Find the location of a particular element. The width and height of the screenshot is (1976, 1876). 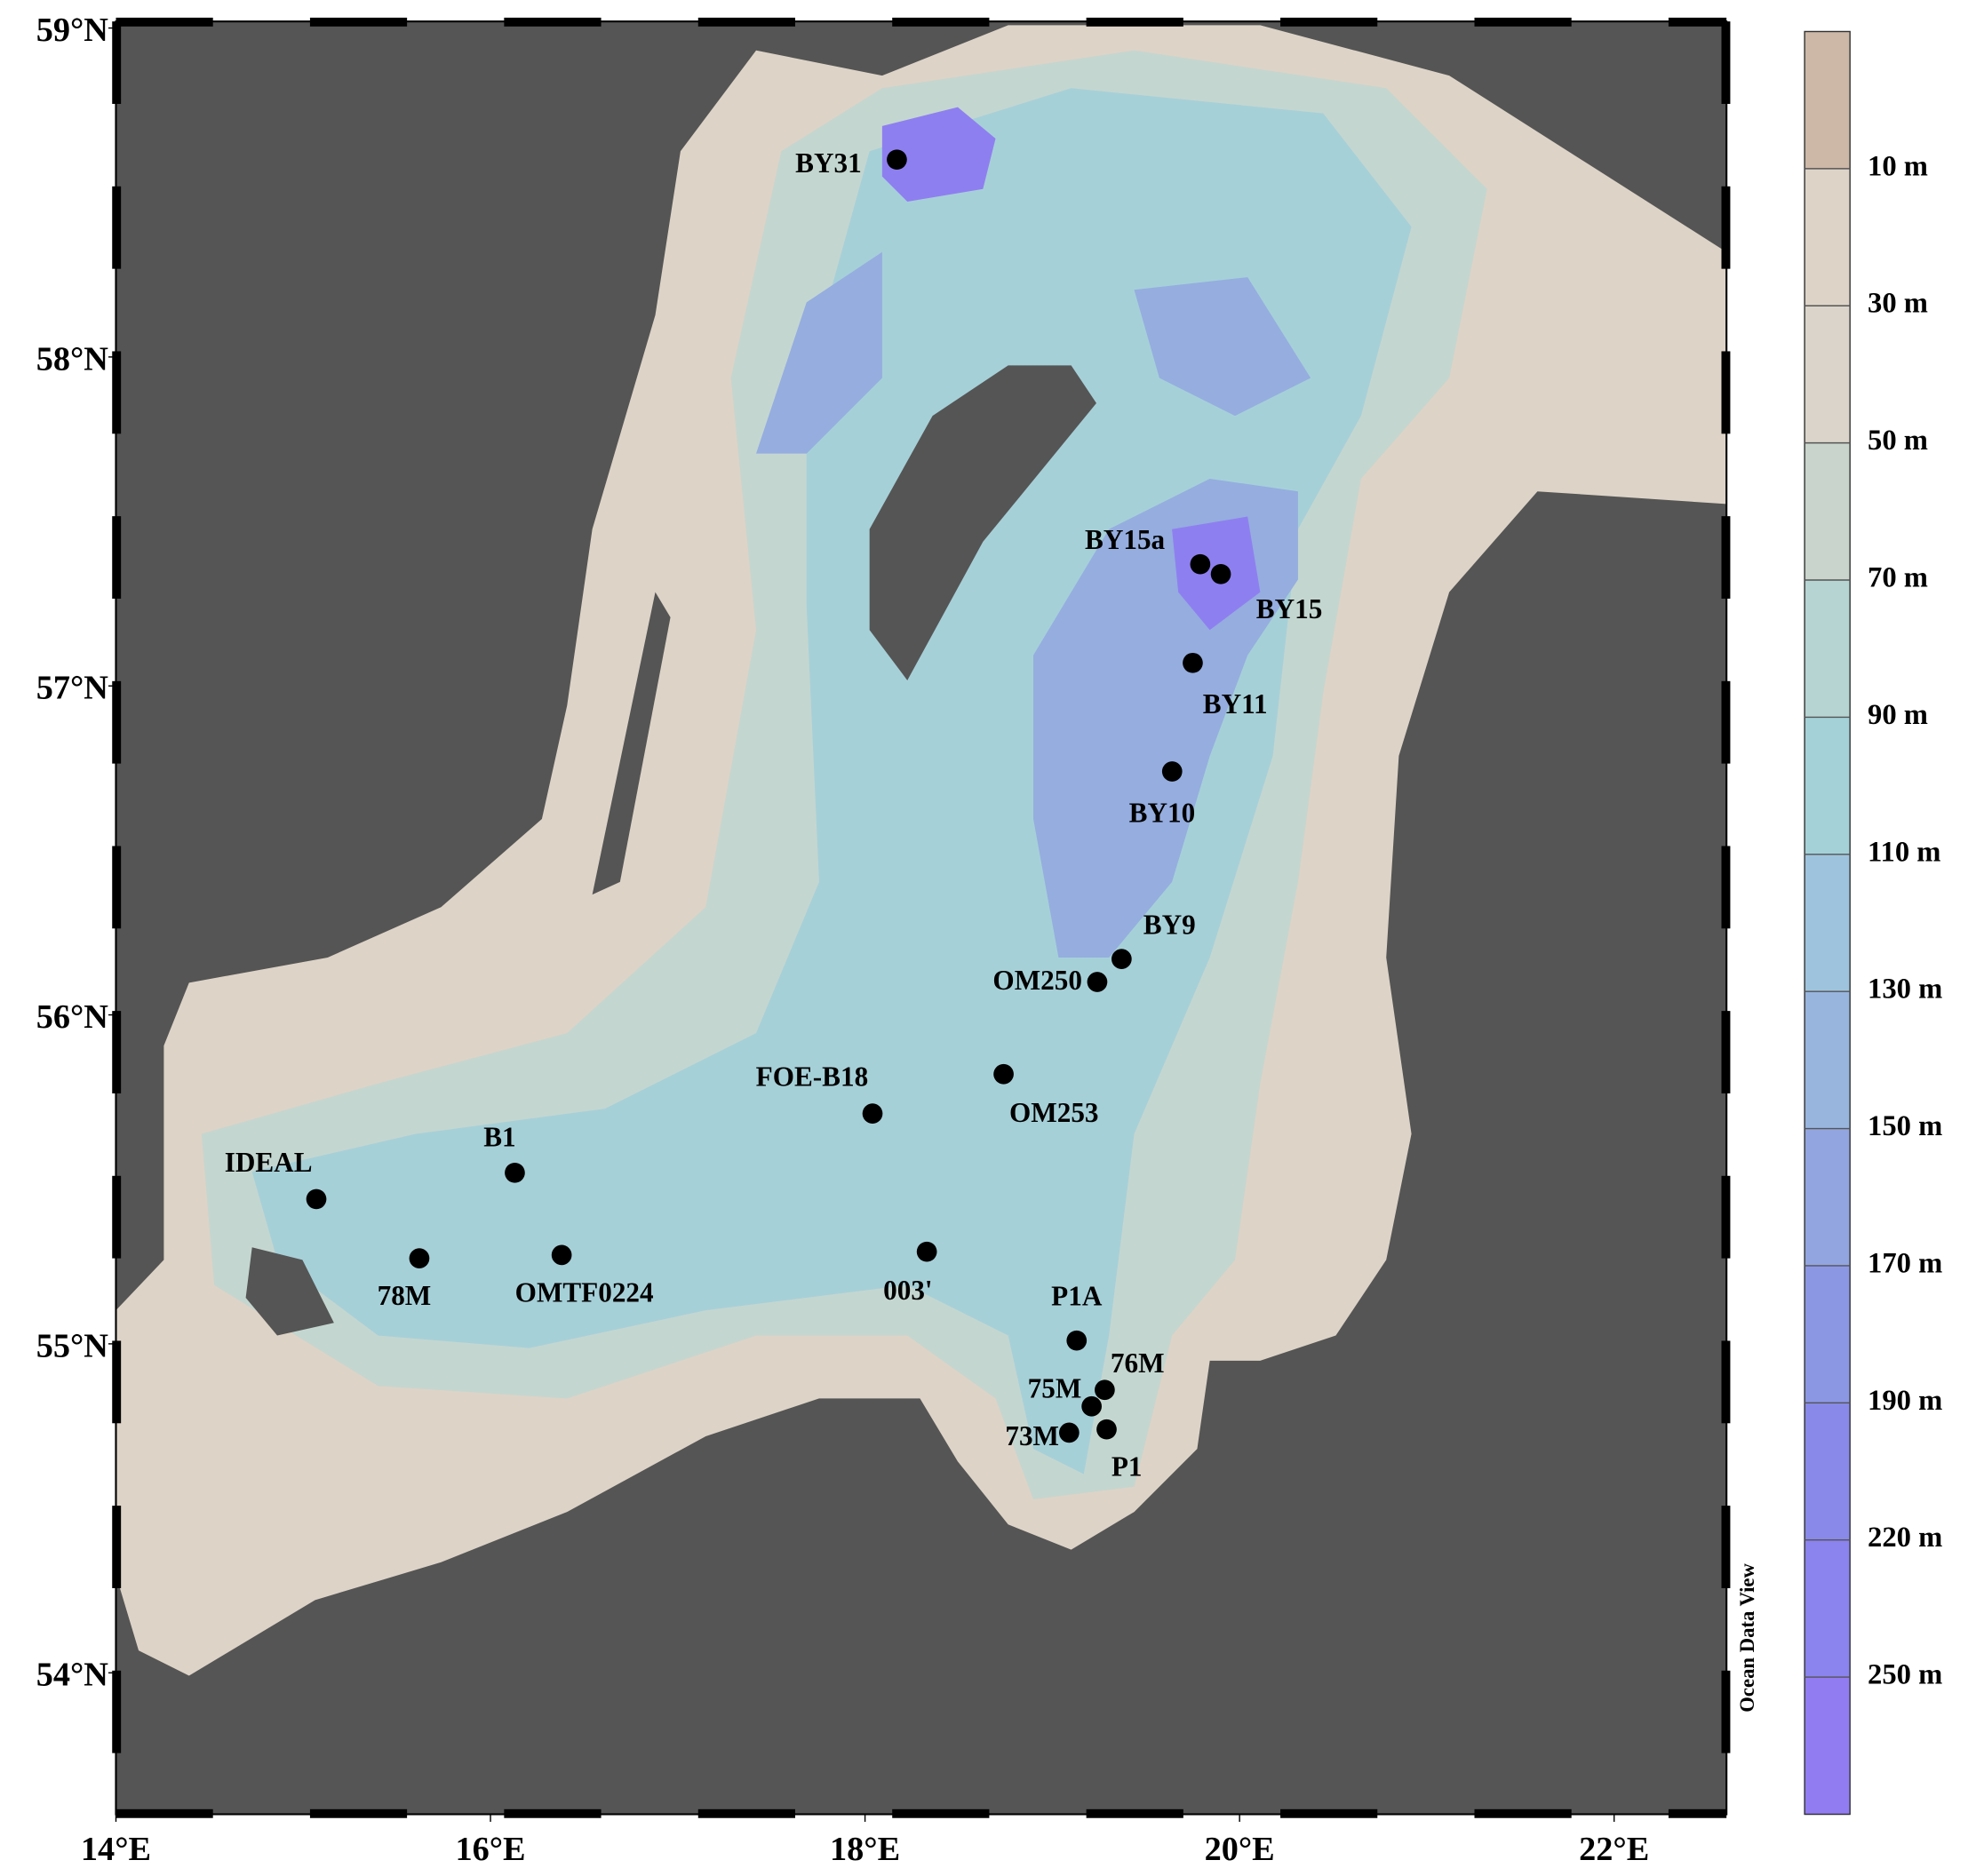

colorbar-label: 250 m is located at coordinates (1905, 1675).